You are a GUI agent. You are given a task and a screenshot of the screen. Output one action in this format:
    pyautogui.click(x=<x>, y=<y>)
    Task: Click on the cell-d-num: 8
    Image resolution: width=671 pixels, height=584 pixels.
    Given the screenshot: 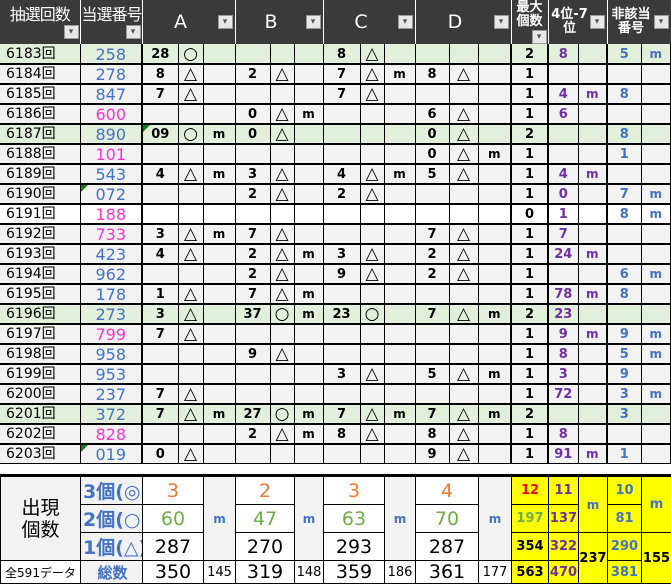 What is the action you would take?
    pyautogui.click(x=432, y=74)
    